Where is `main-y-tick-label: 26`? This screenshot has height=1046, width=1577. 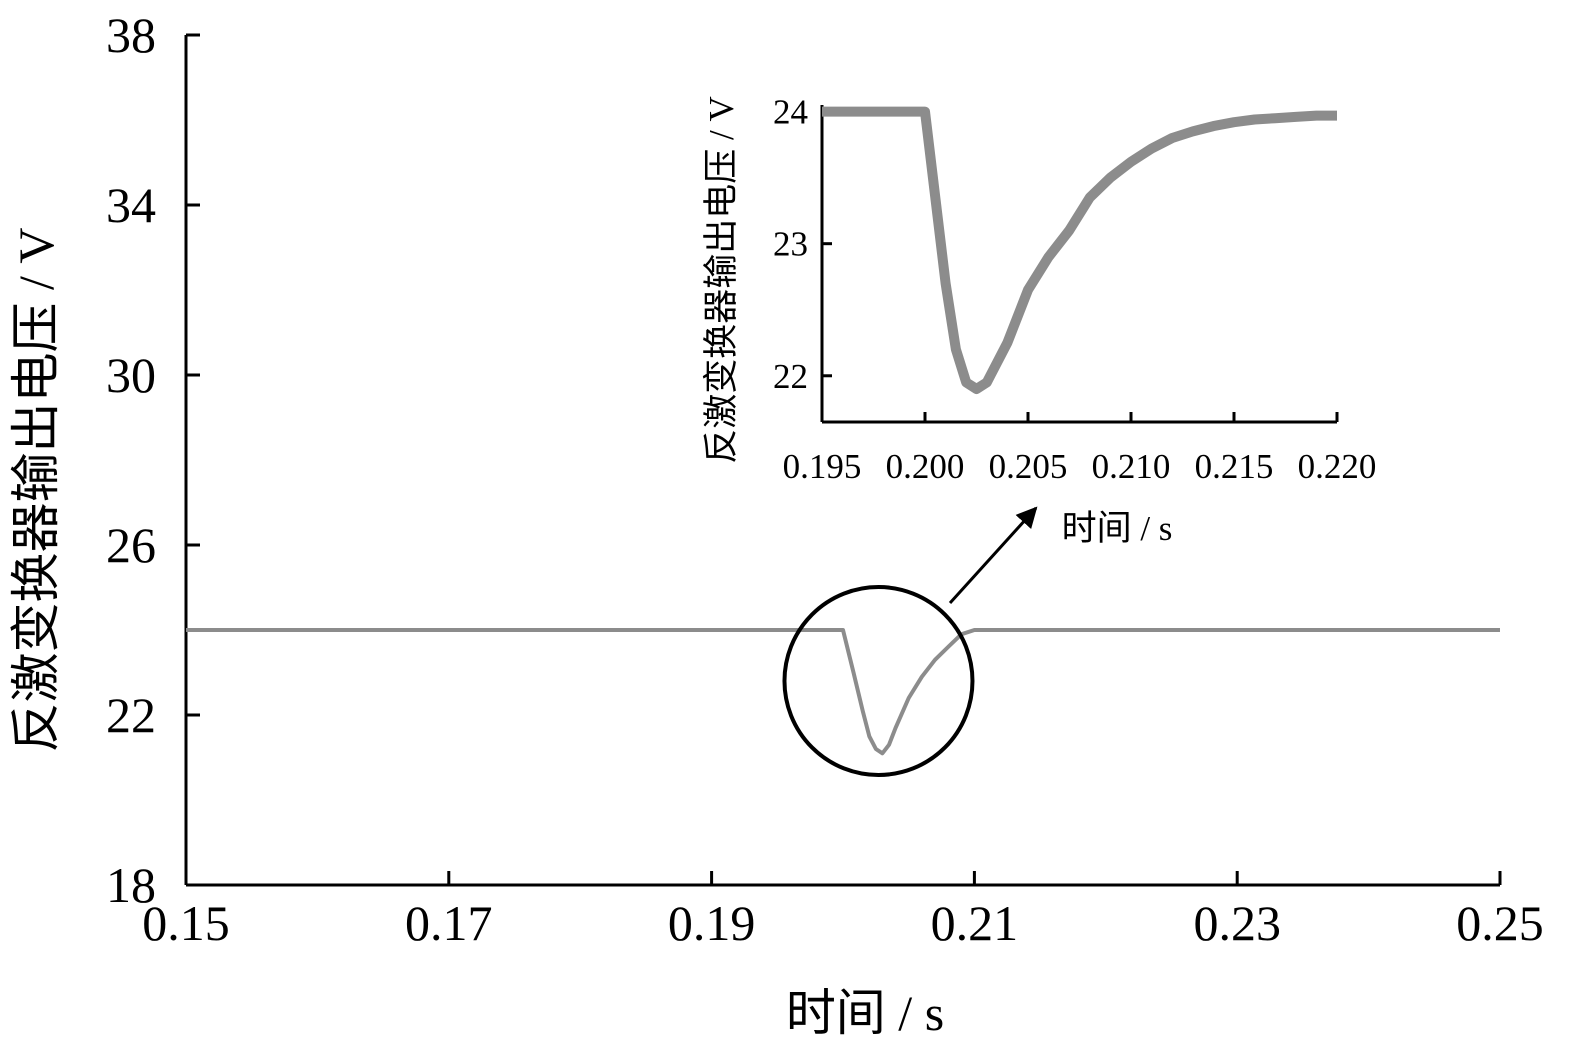
main-y-tick-label: 26 is located at coordinates (131, 545).